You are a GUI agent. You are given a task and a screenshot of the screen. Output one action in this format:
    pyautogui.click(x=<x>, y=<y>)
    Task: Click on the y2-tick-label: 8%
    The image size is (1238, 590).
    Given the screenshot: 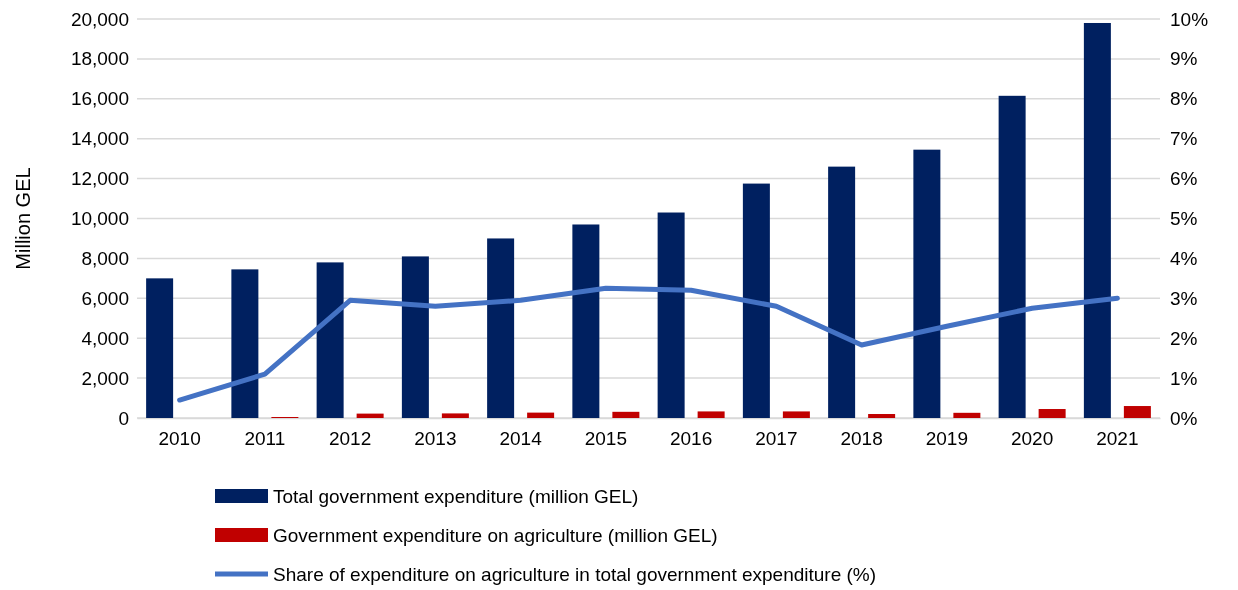 What is the action you would take?
    pyautogui.click(x=1184, y=99)
    